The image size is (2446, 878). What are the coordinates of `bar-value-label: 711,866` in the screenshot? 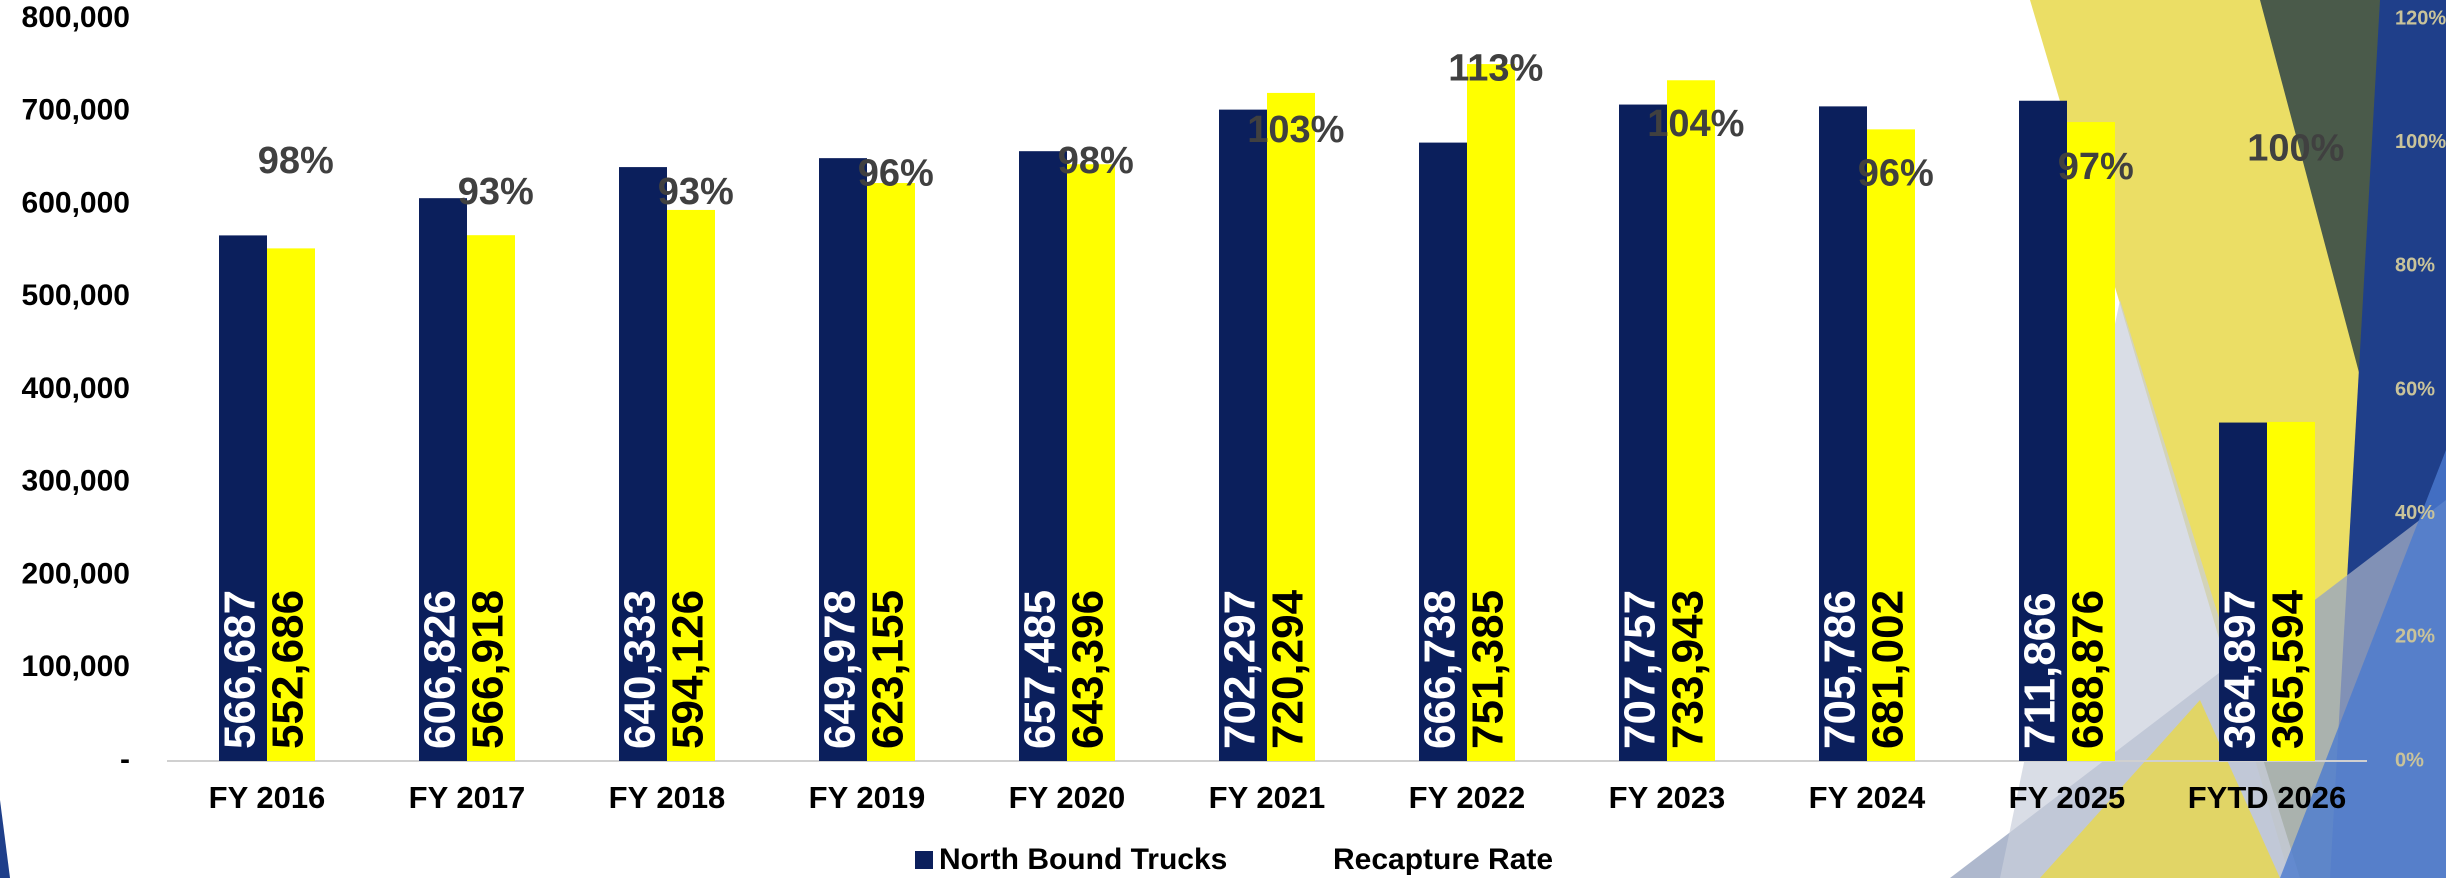 It's located at (2040, 670).